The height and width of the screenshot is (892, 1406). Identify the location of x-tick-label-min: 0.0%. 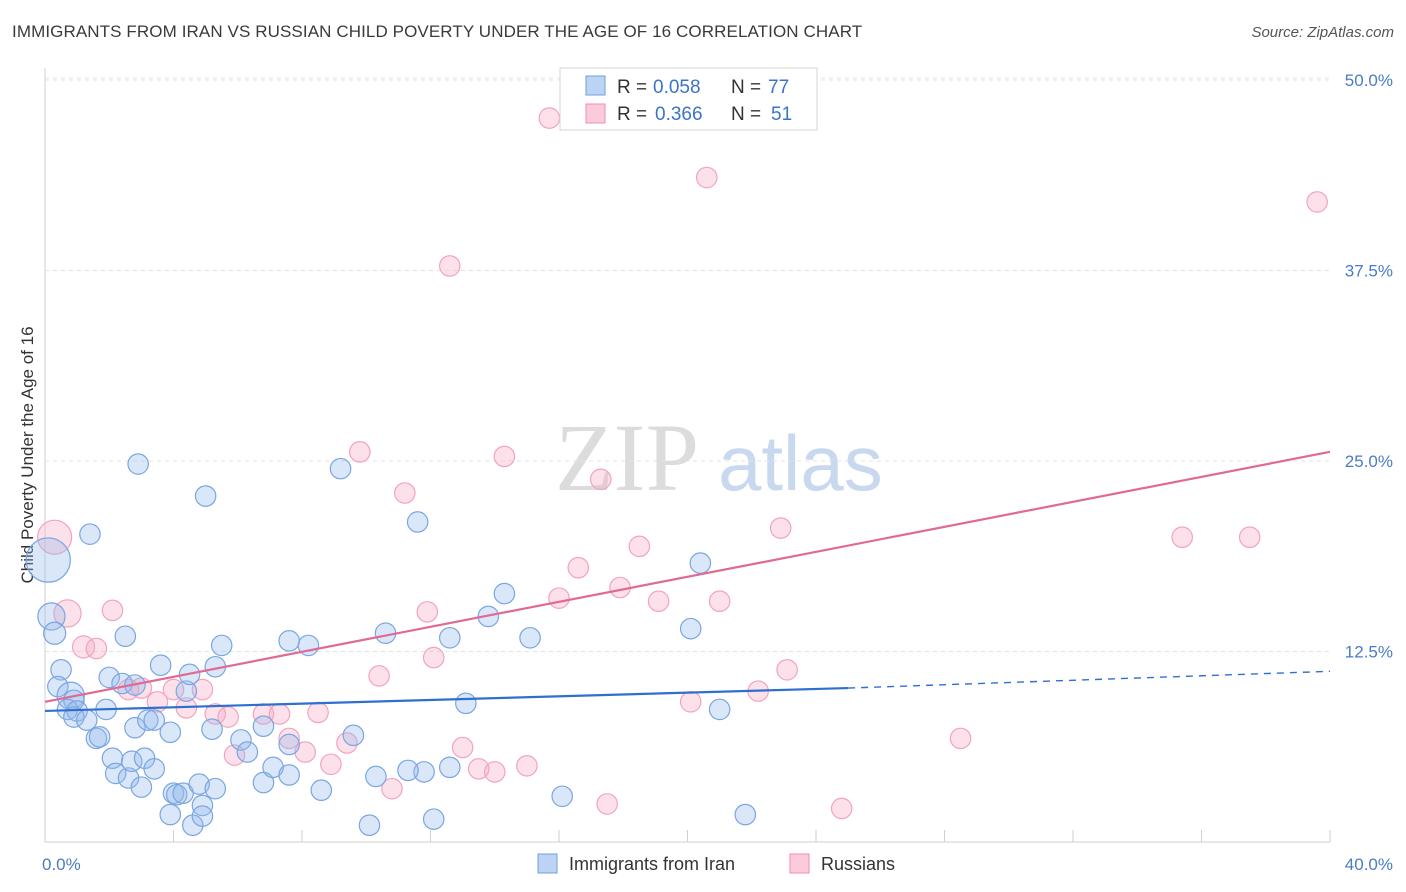
(61, 864).